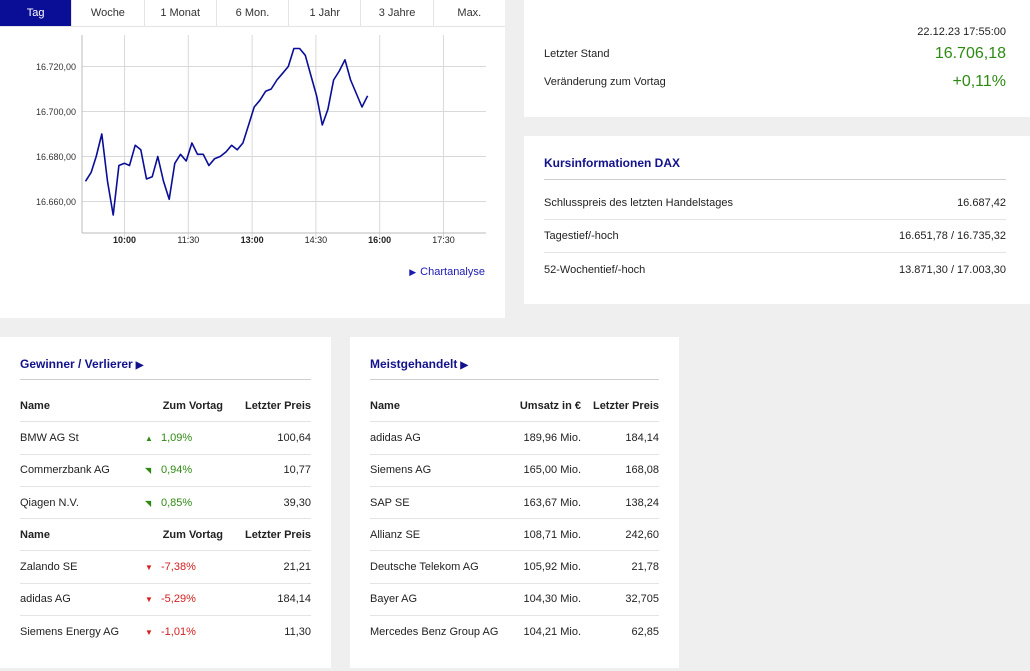 This screenshot has width=1030, height=671. I want to click on table-row: BMW AG St ▲ 1,09% 100,64, so click(165, 438).